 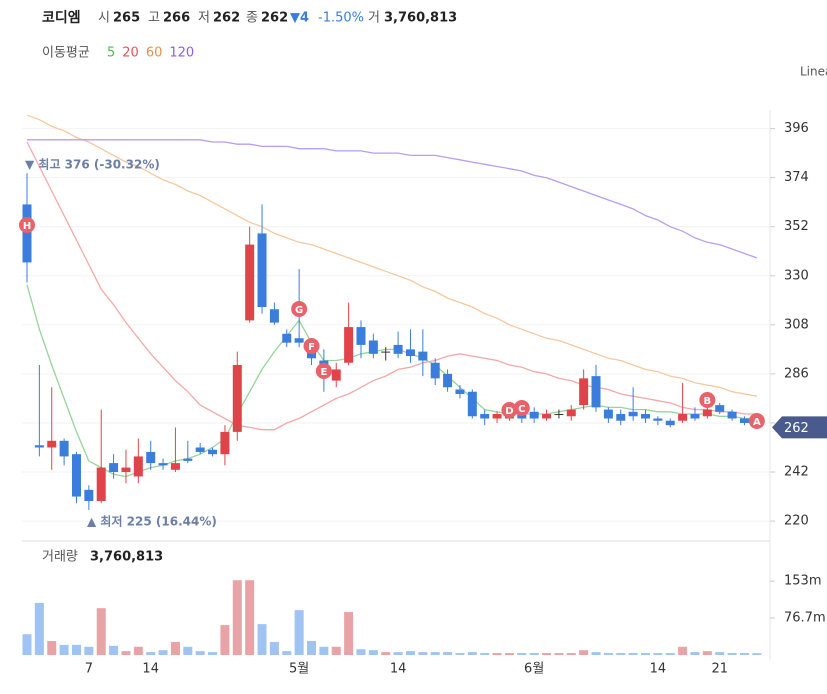 What do you see at coordinates (152, 521) in the screenshot?
I see `low-note: ▲ 최저 225 (16.44%)` at bounding box center [152, 521].